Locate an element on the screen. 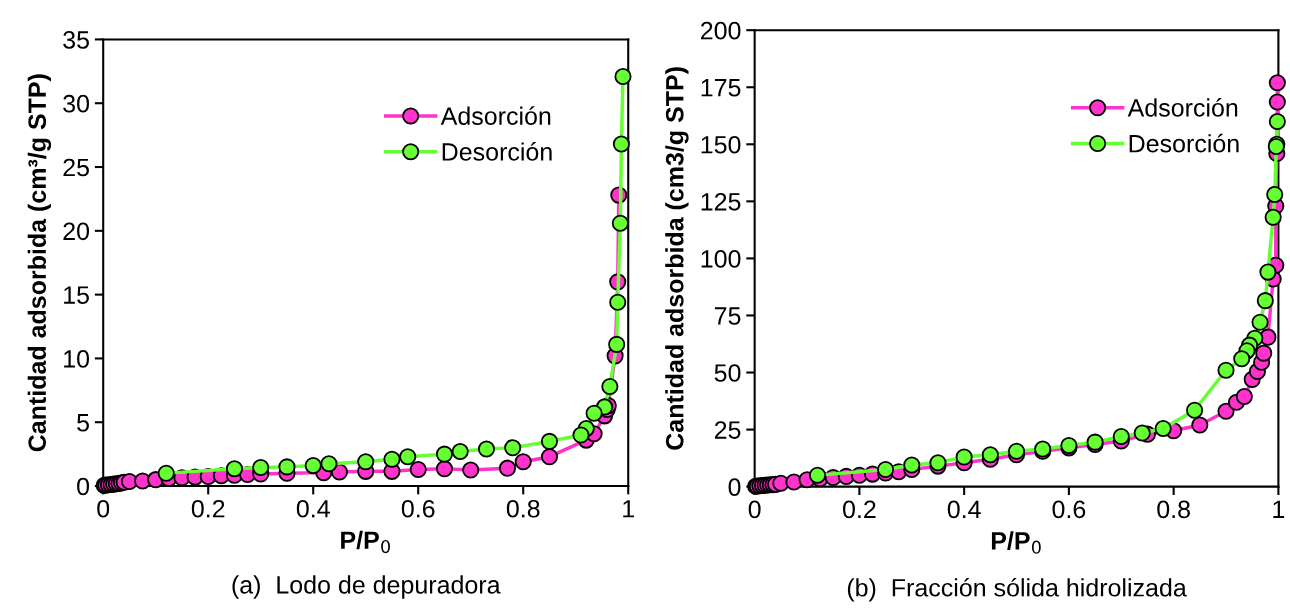 This screenshot has width=1290, height=616. y-tick-label: 125 is located at coordinates (721, 201).